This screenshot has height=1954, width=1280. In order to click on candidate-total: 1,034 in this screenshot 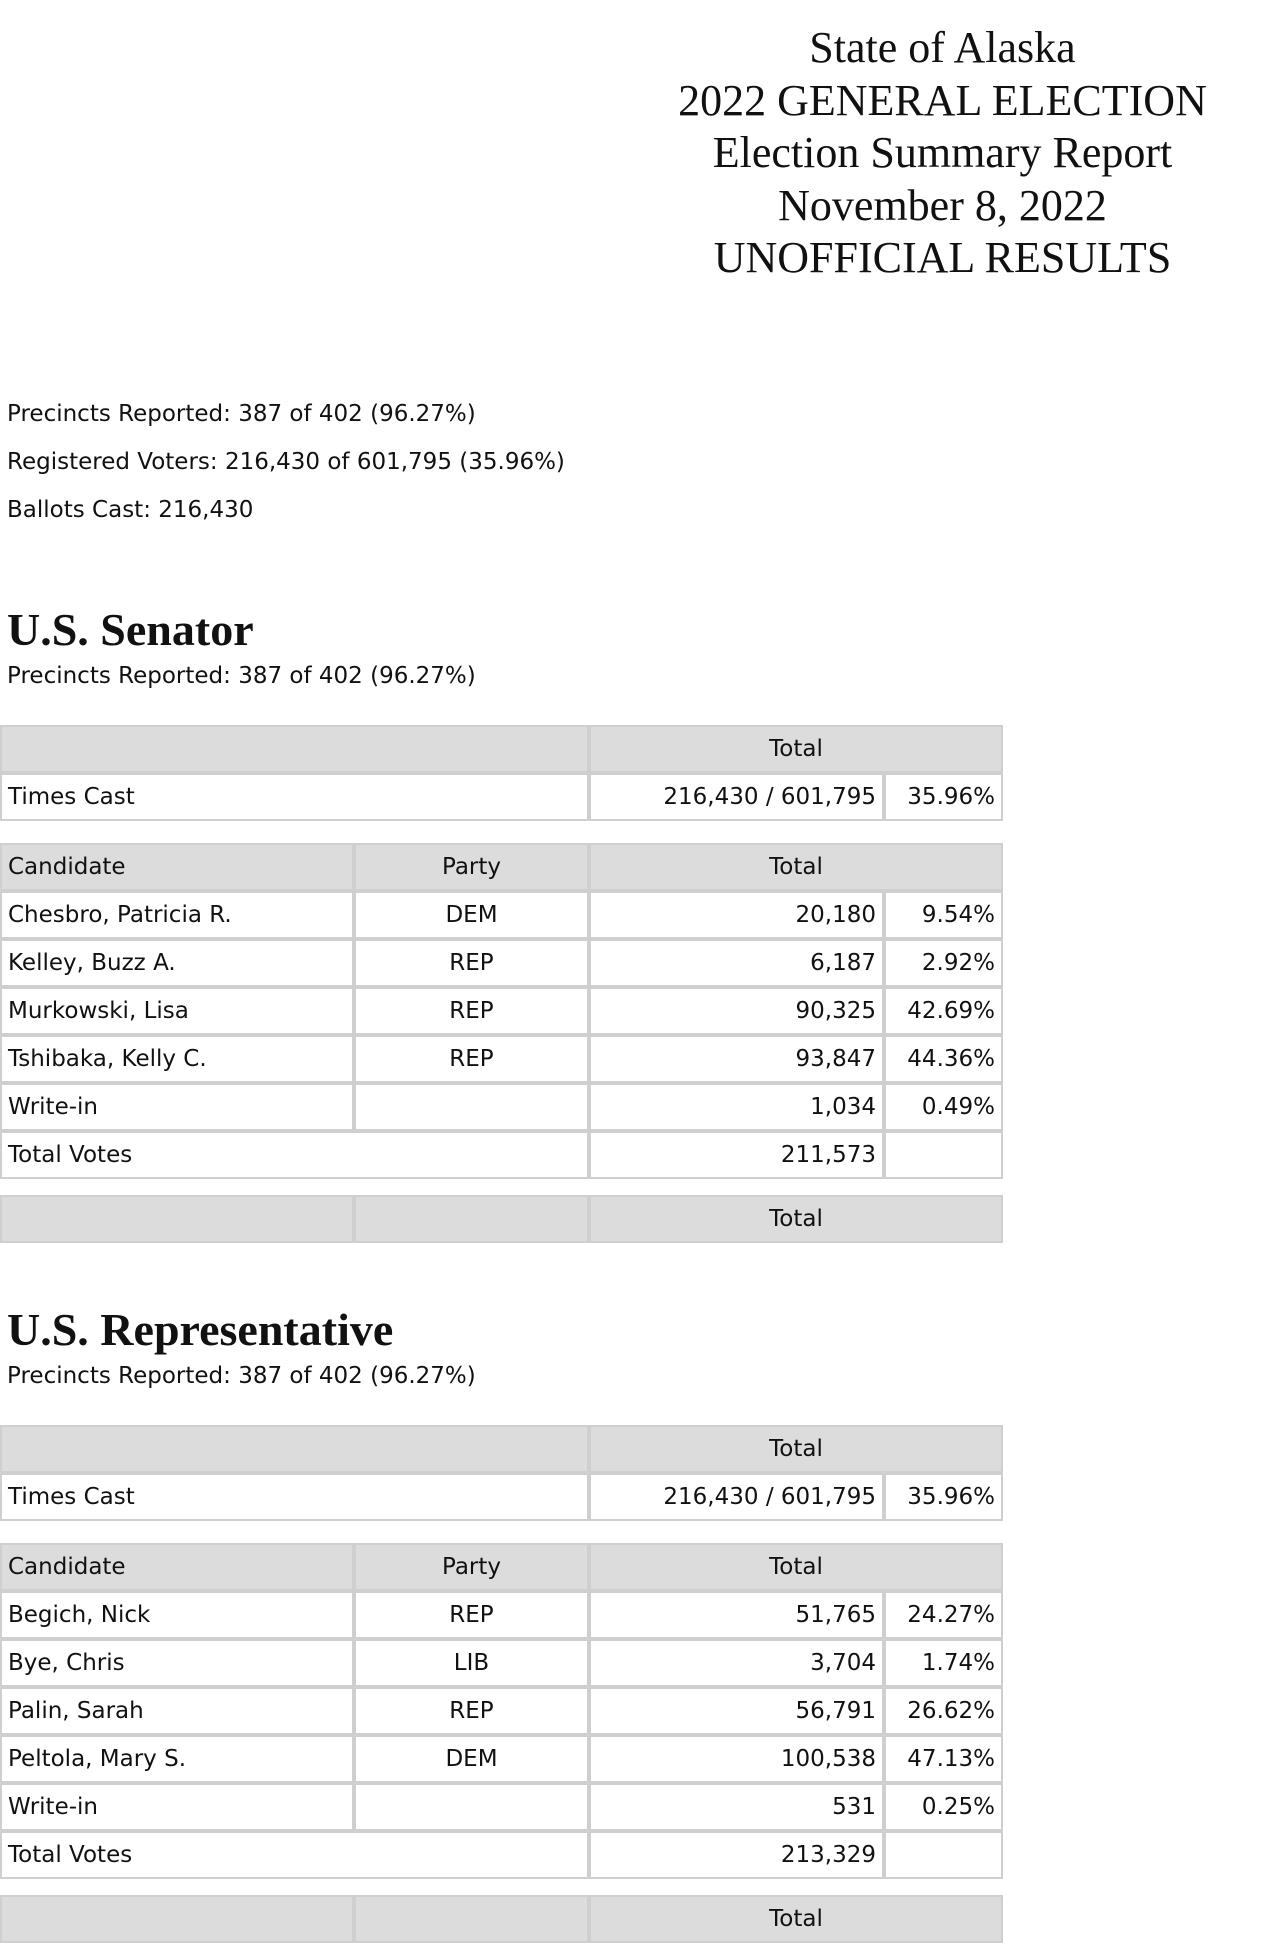, I will do `click(736, 1107)`.